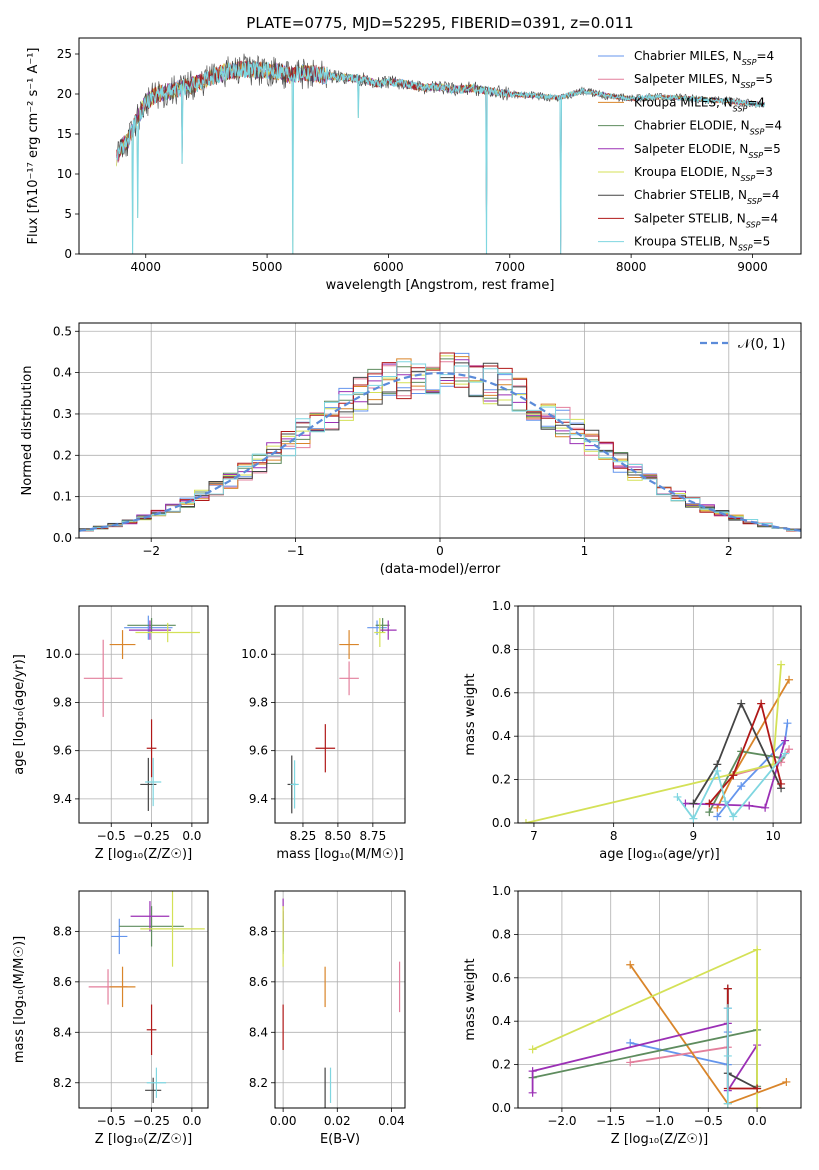 The image size is (819, 1170). What do you see at coordinates (145, 267) in the screenshot?
I see `x-tick-label: 4000` at bounding box center [145, 267].